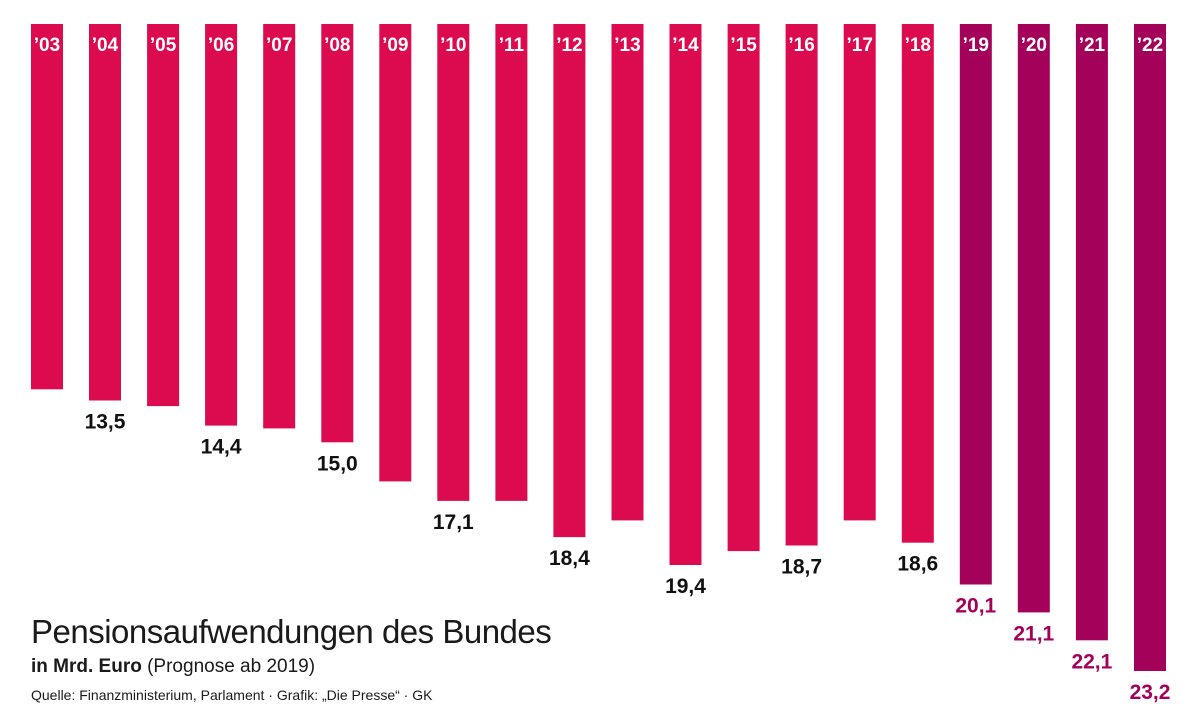  What do you see at coordinates (337, 463) in the screenshot?
I see `value-label: 15,0` at bounding box center [337, 463].